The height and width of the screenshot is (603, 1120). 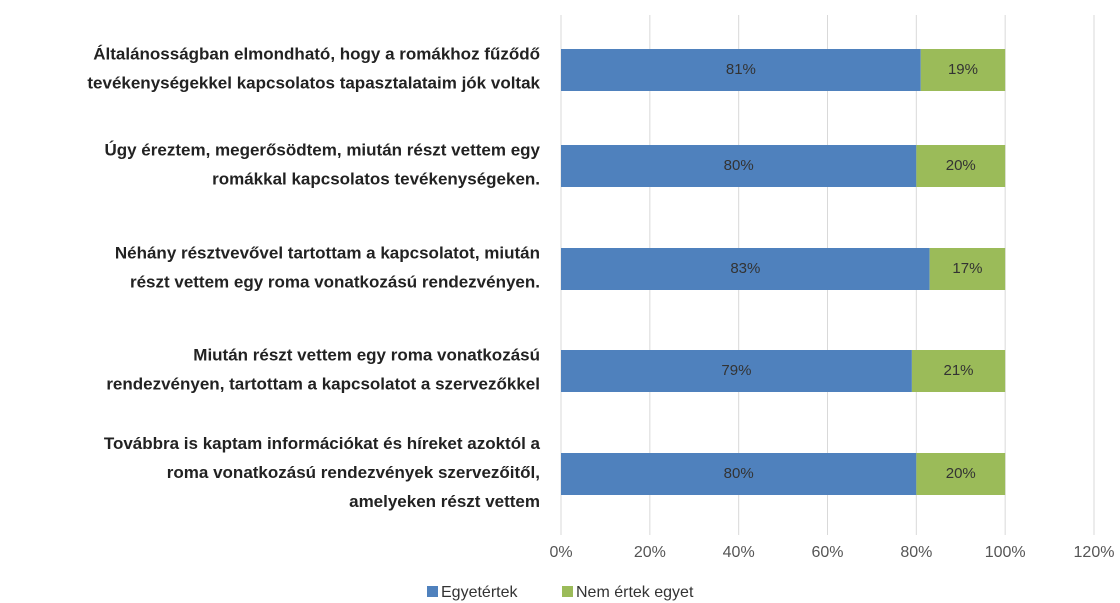 I want to click on x-tick-label: 40%, so click(x=739, y=552).